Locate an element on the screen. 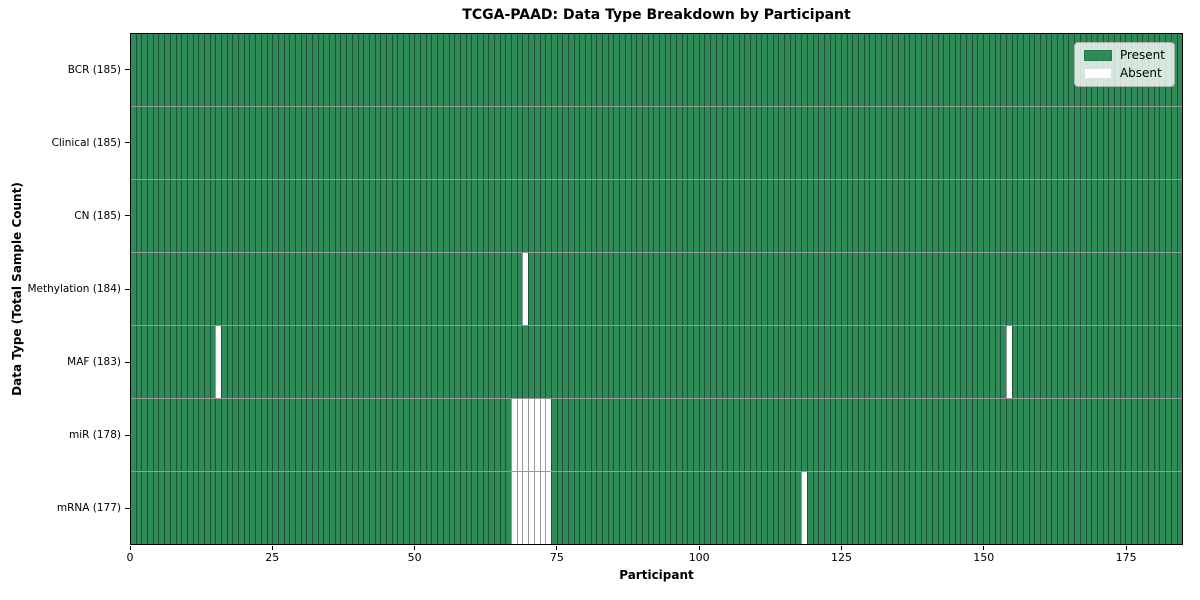  y-tick-maf: MAF (183) is located at coordinates (98, 362).